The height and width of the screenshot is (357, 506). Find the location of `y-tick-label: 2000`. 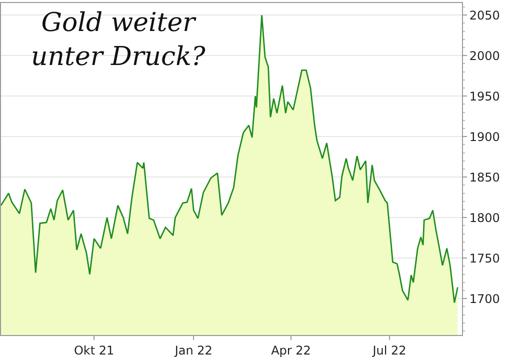

y-tick-label: 2000 is located at coordinates (484, 55).